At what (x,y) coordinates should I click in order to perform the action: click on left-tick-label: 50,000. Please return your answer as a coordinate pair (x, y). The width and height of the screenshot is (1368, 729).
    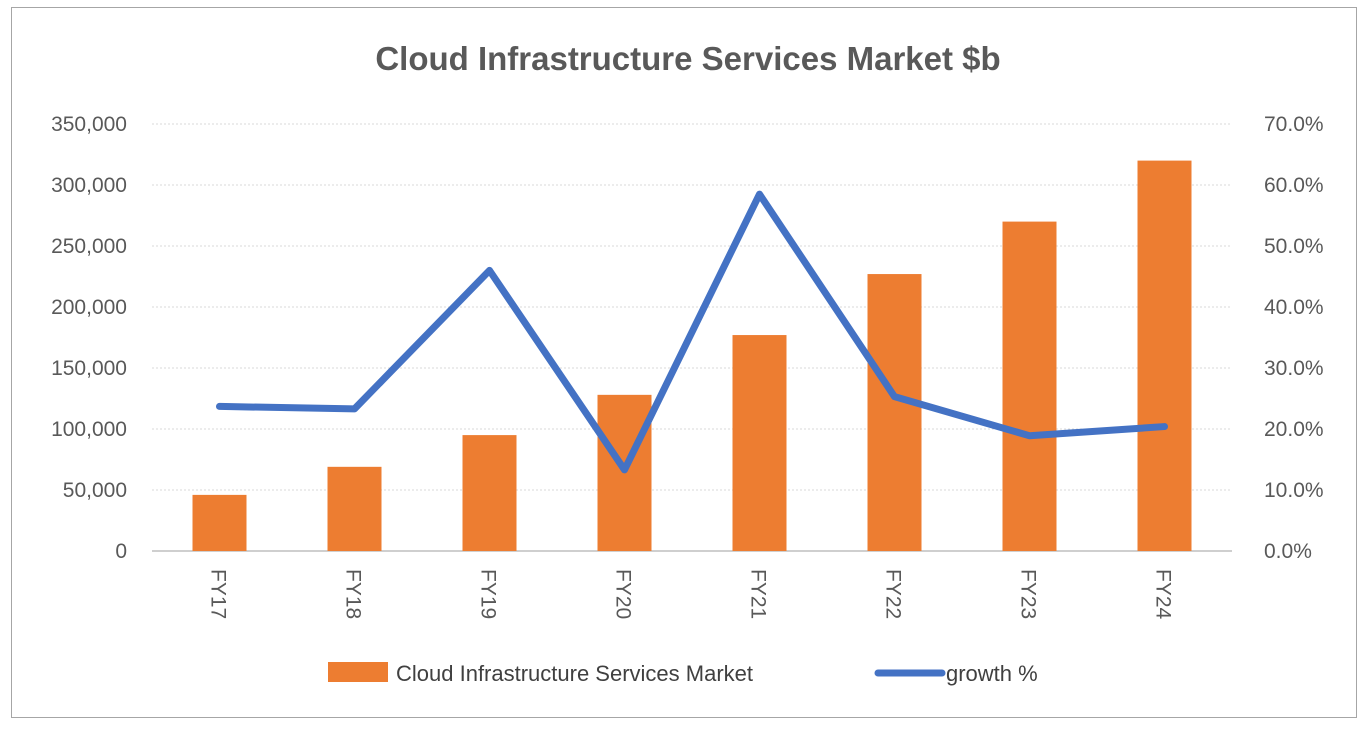
    Looking at the image, I should click on (95, 490).